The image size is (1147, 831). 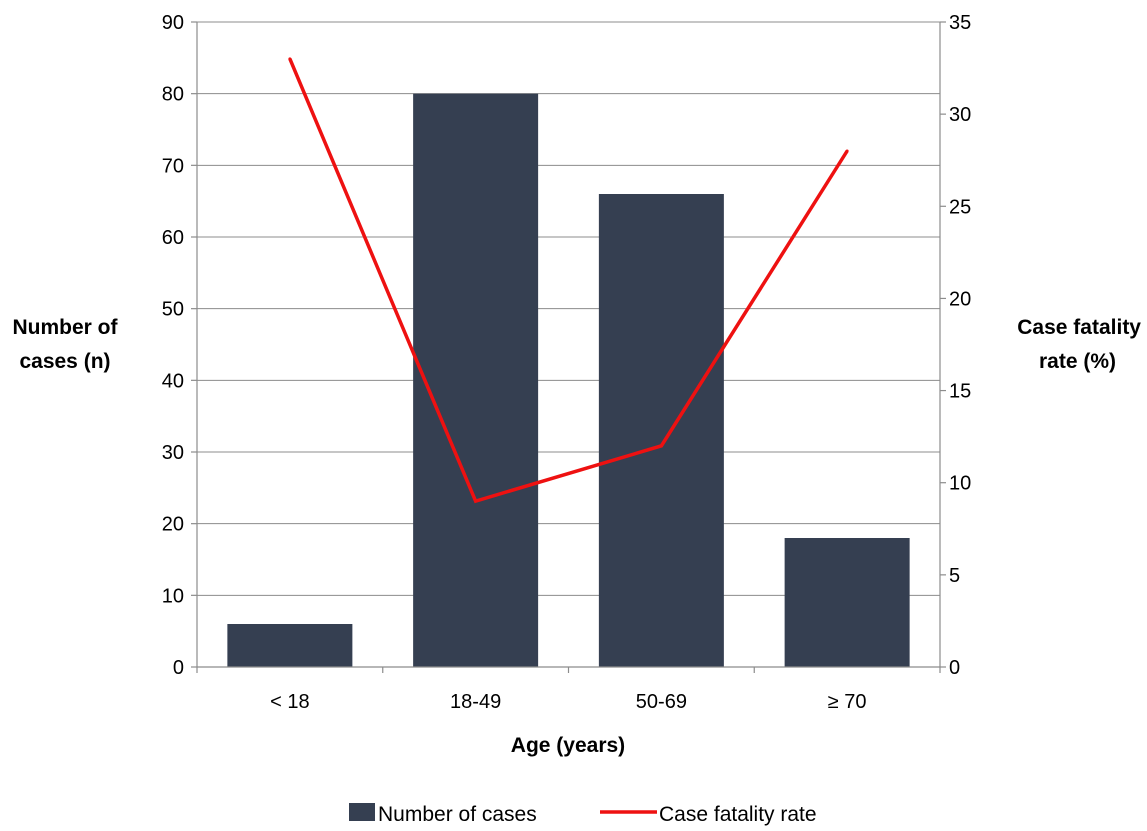 What do you see at coordinates (954, 668) in the screenshot?
I see `y-right-tick-label: 0` at bounding box center [954, 668].